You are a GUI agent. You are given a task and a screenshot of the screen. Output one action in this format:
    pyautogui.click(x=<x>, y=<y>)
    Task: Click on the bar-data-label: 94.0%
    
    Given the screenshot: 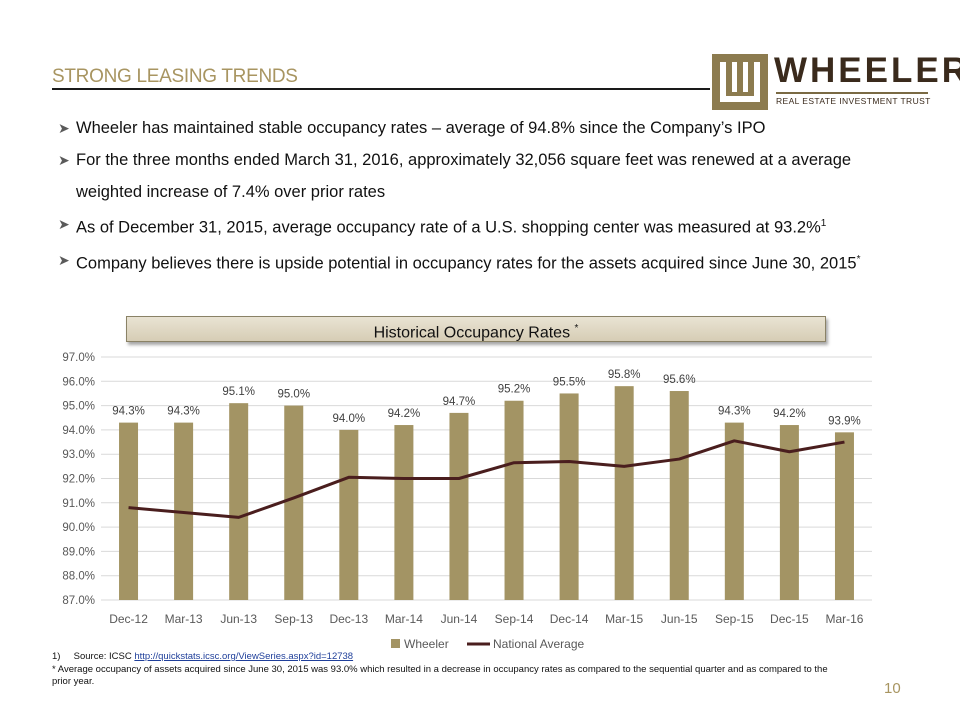 What is the action you would take?
    pyautogui.click(x=349, y=419)
    